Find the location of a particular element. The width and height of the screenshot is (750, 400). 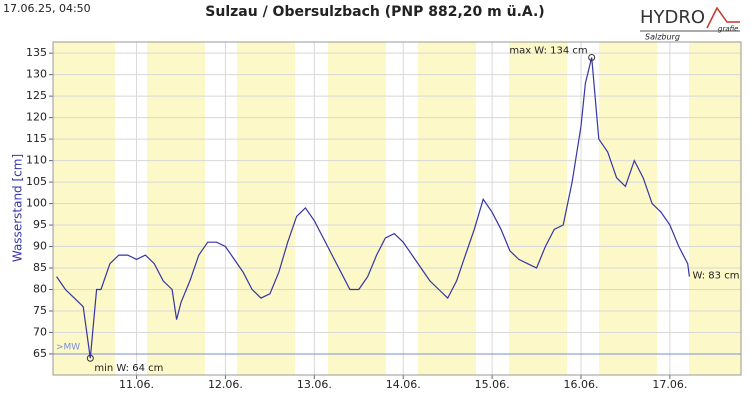

annotation: min W: 64 cm is located at coordinates (128, 368).